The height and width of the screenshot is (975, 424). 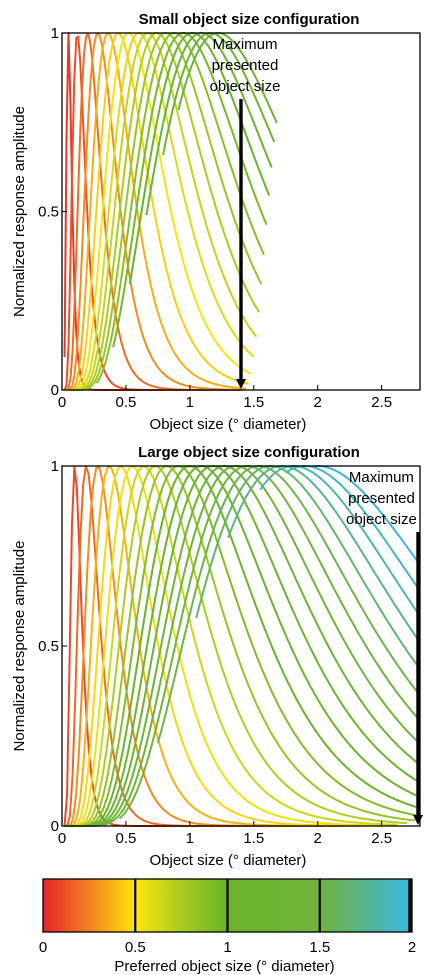 I want to click on colorbar-frame, so click(x=227, y=905).